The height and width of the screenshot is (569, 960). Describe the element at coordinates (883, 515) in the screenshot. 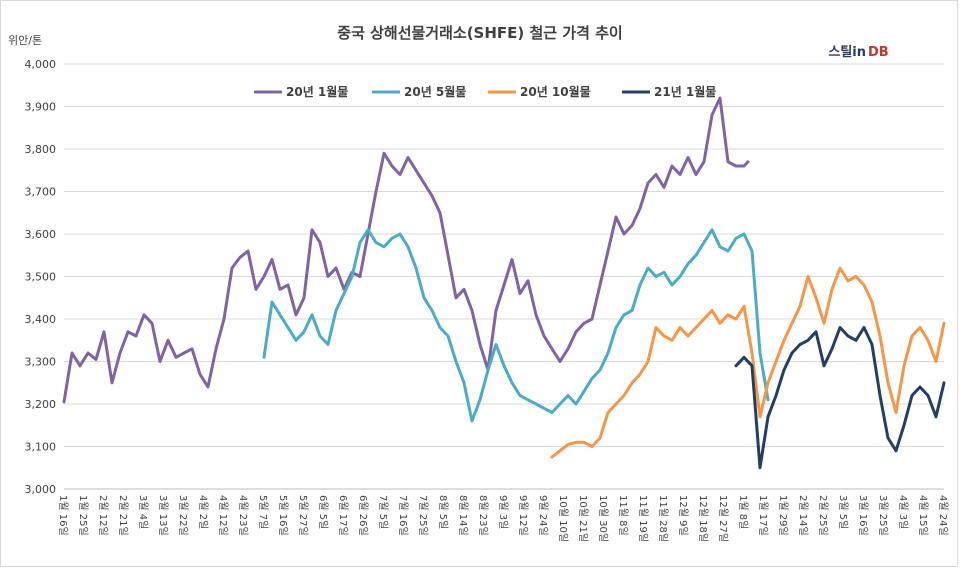

I see `x-tick-label: 3월 25일` at that location.